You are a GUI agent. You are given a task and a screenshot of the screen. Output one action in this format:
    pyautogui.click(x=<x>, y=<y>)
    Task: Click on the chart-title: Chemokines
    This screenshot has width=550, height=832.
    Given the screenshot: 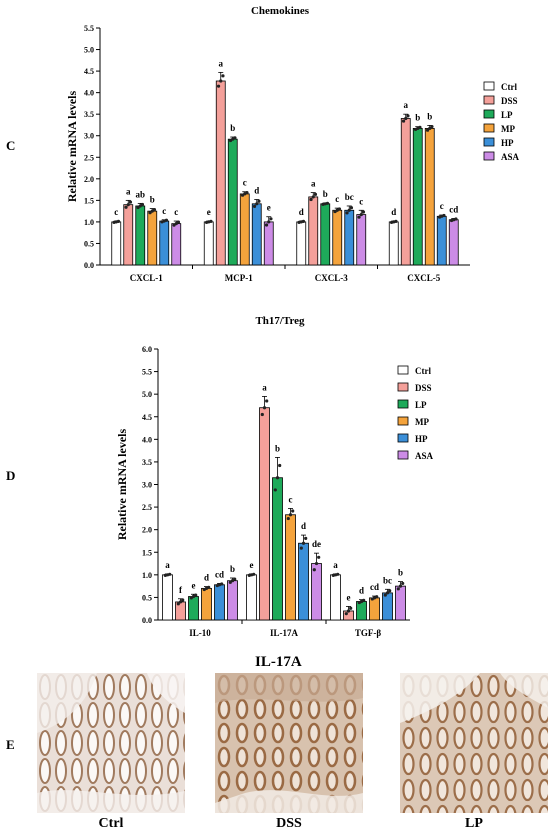 What is the action you would take?
    pyautogui.click(x=280, y=11)
    